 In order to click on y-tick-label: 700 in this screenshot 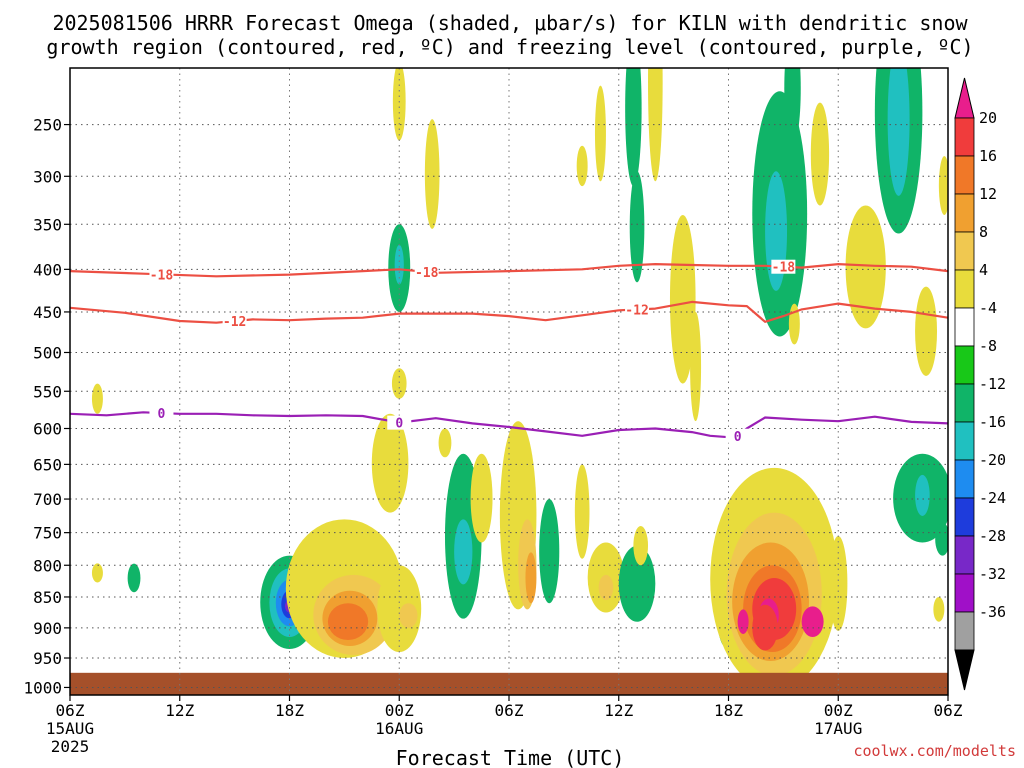, I will do `click(47, 499)`.